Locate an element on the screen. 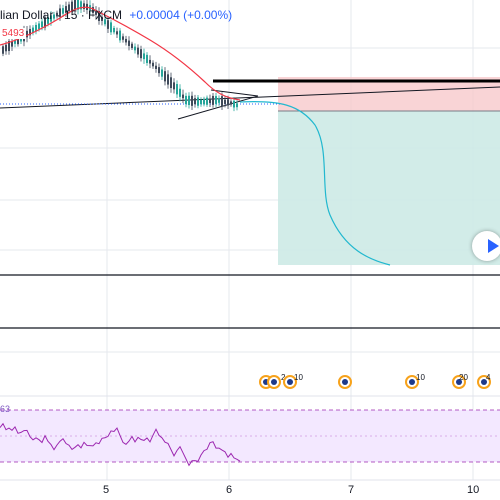  time-tick-7: 7 is located at coordinates (351, 490).